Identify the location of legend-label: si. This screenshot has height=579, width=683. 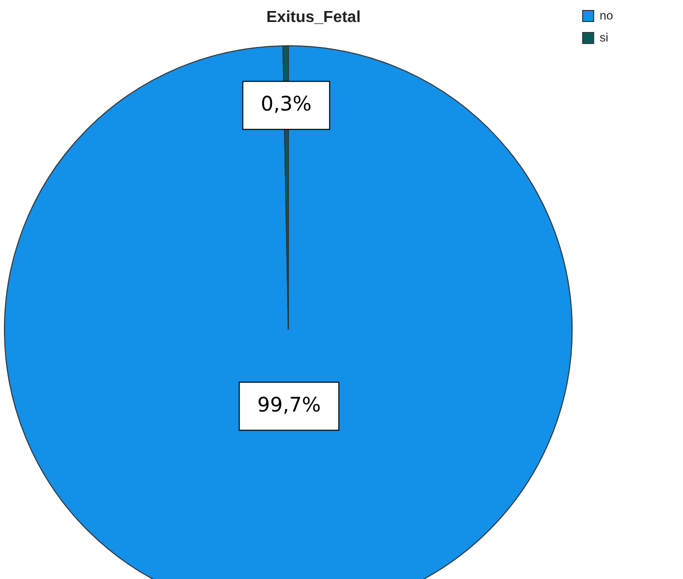
(604, 37).